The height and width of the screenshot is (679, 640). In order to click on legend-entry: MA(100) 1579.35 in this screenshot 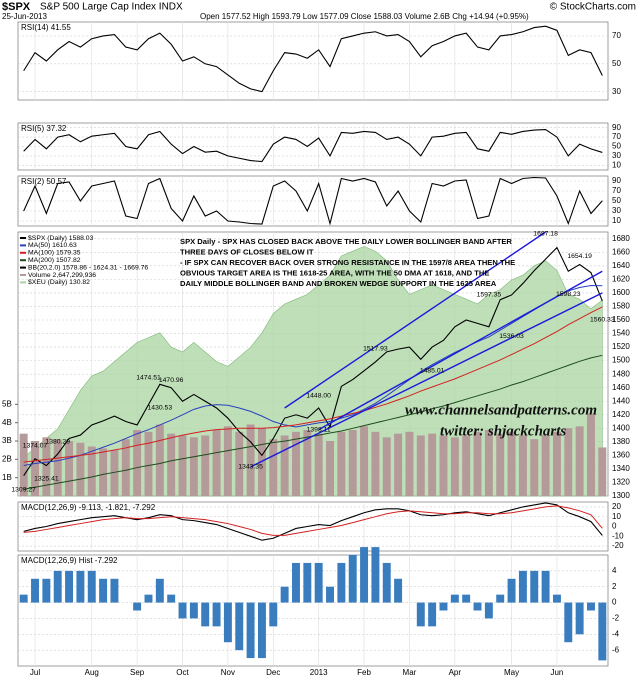, I will do `click(54, 253)`.